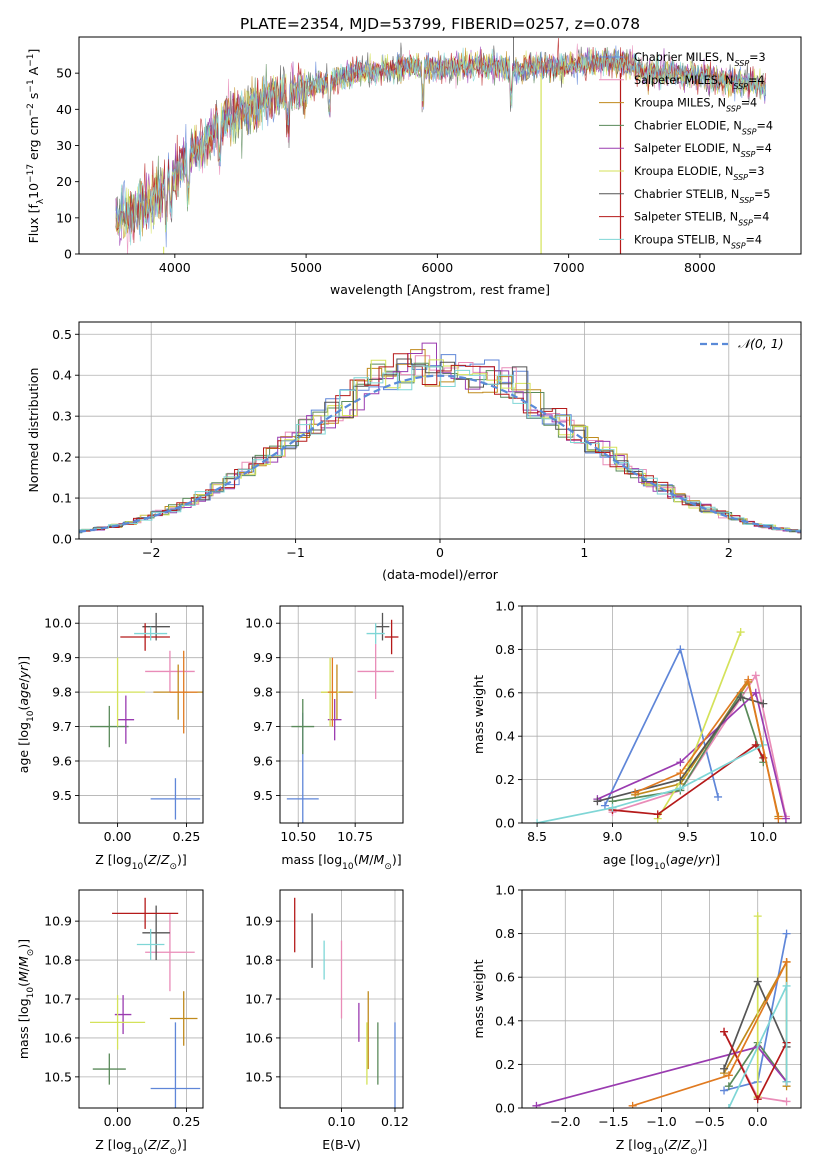 Image resolution: width=819 pixels, height=1170 pixels. What do you see at coordinates (395, 1121) in the screenshot?
I see `x-tick-label: 0.12` at bounding box center [395, 1121].